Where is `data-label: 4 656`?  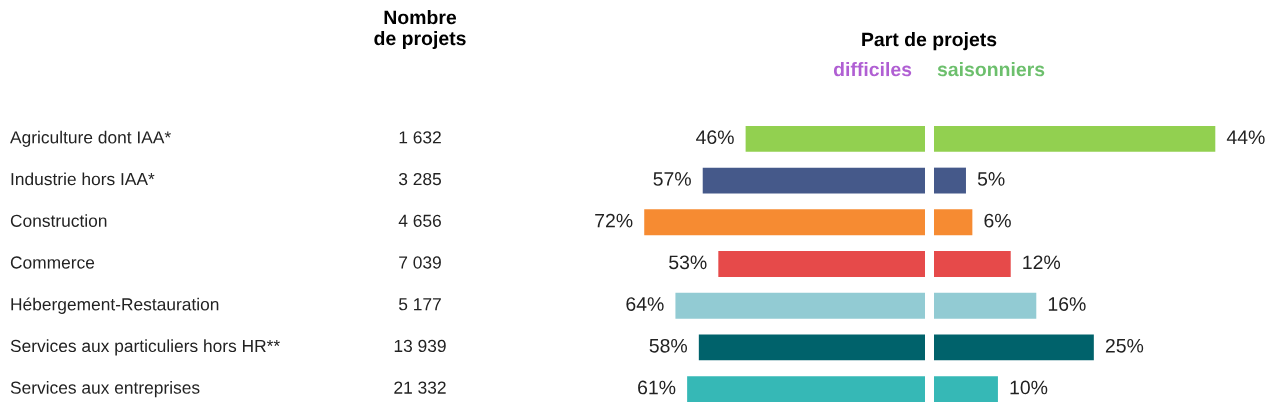 data-label: 4 656 is located at coordinates (419, 220).